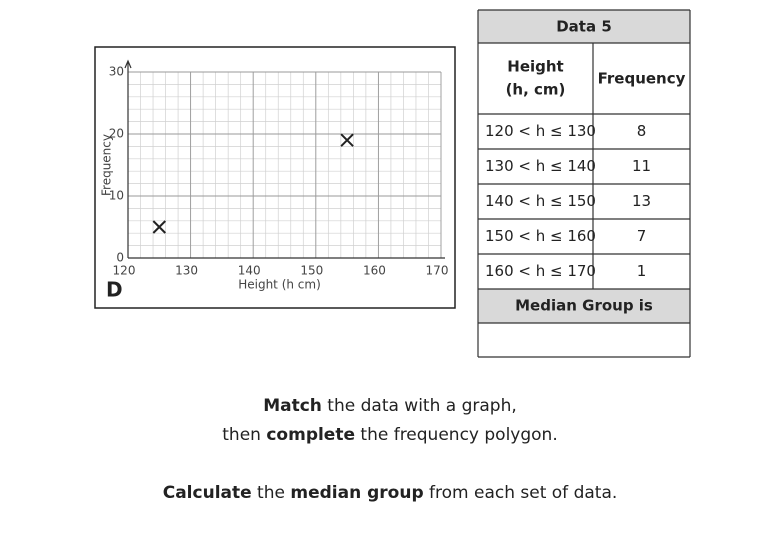 The image size is (780, 540). I want to click on instruction-part: the data with a graph,, so click(419, 406).